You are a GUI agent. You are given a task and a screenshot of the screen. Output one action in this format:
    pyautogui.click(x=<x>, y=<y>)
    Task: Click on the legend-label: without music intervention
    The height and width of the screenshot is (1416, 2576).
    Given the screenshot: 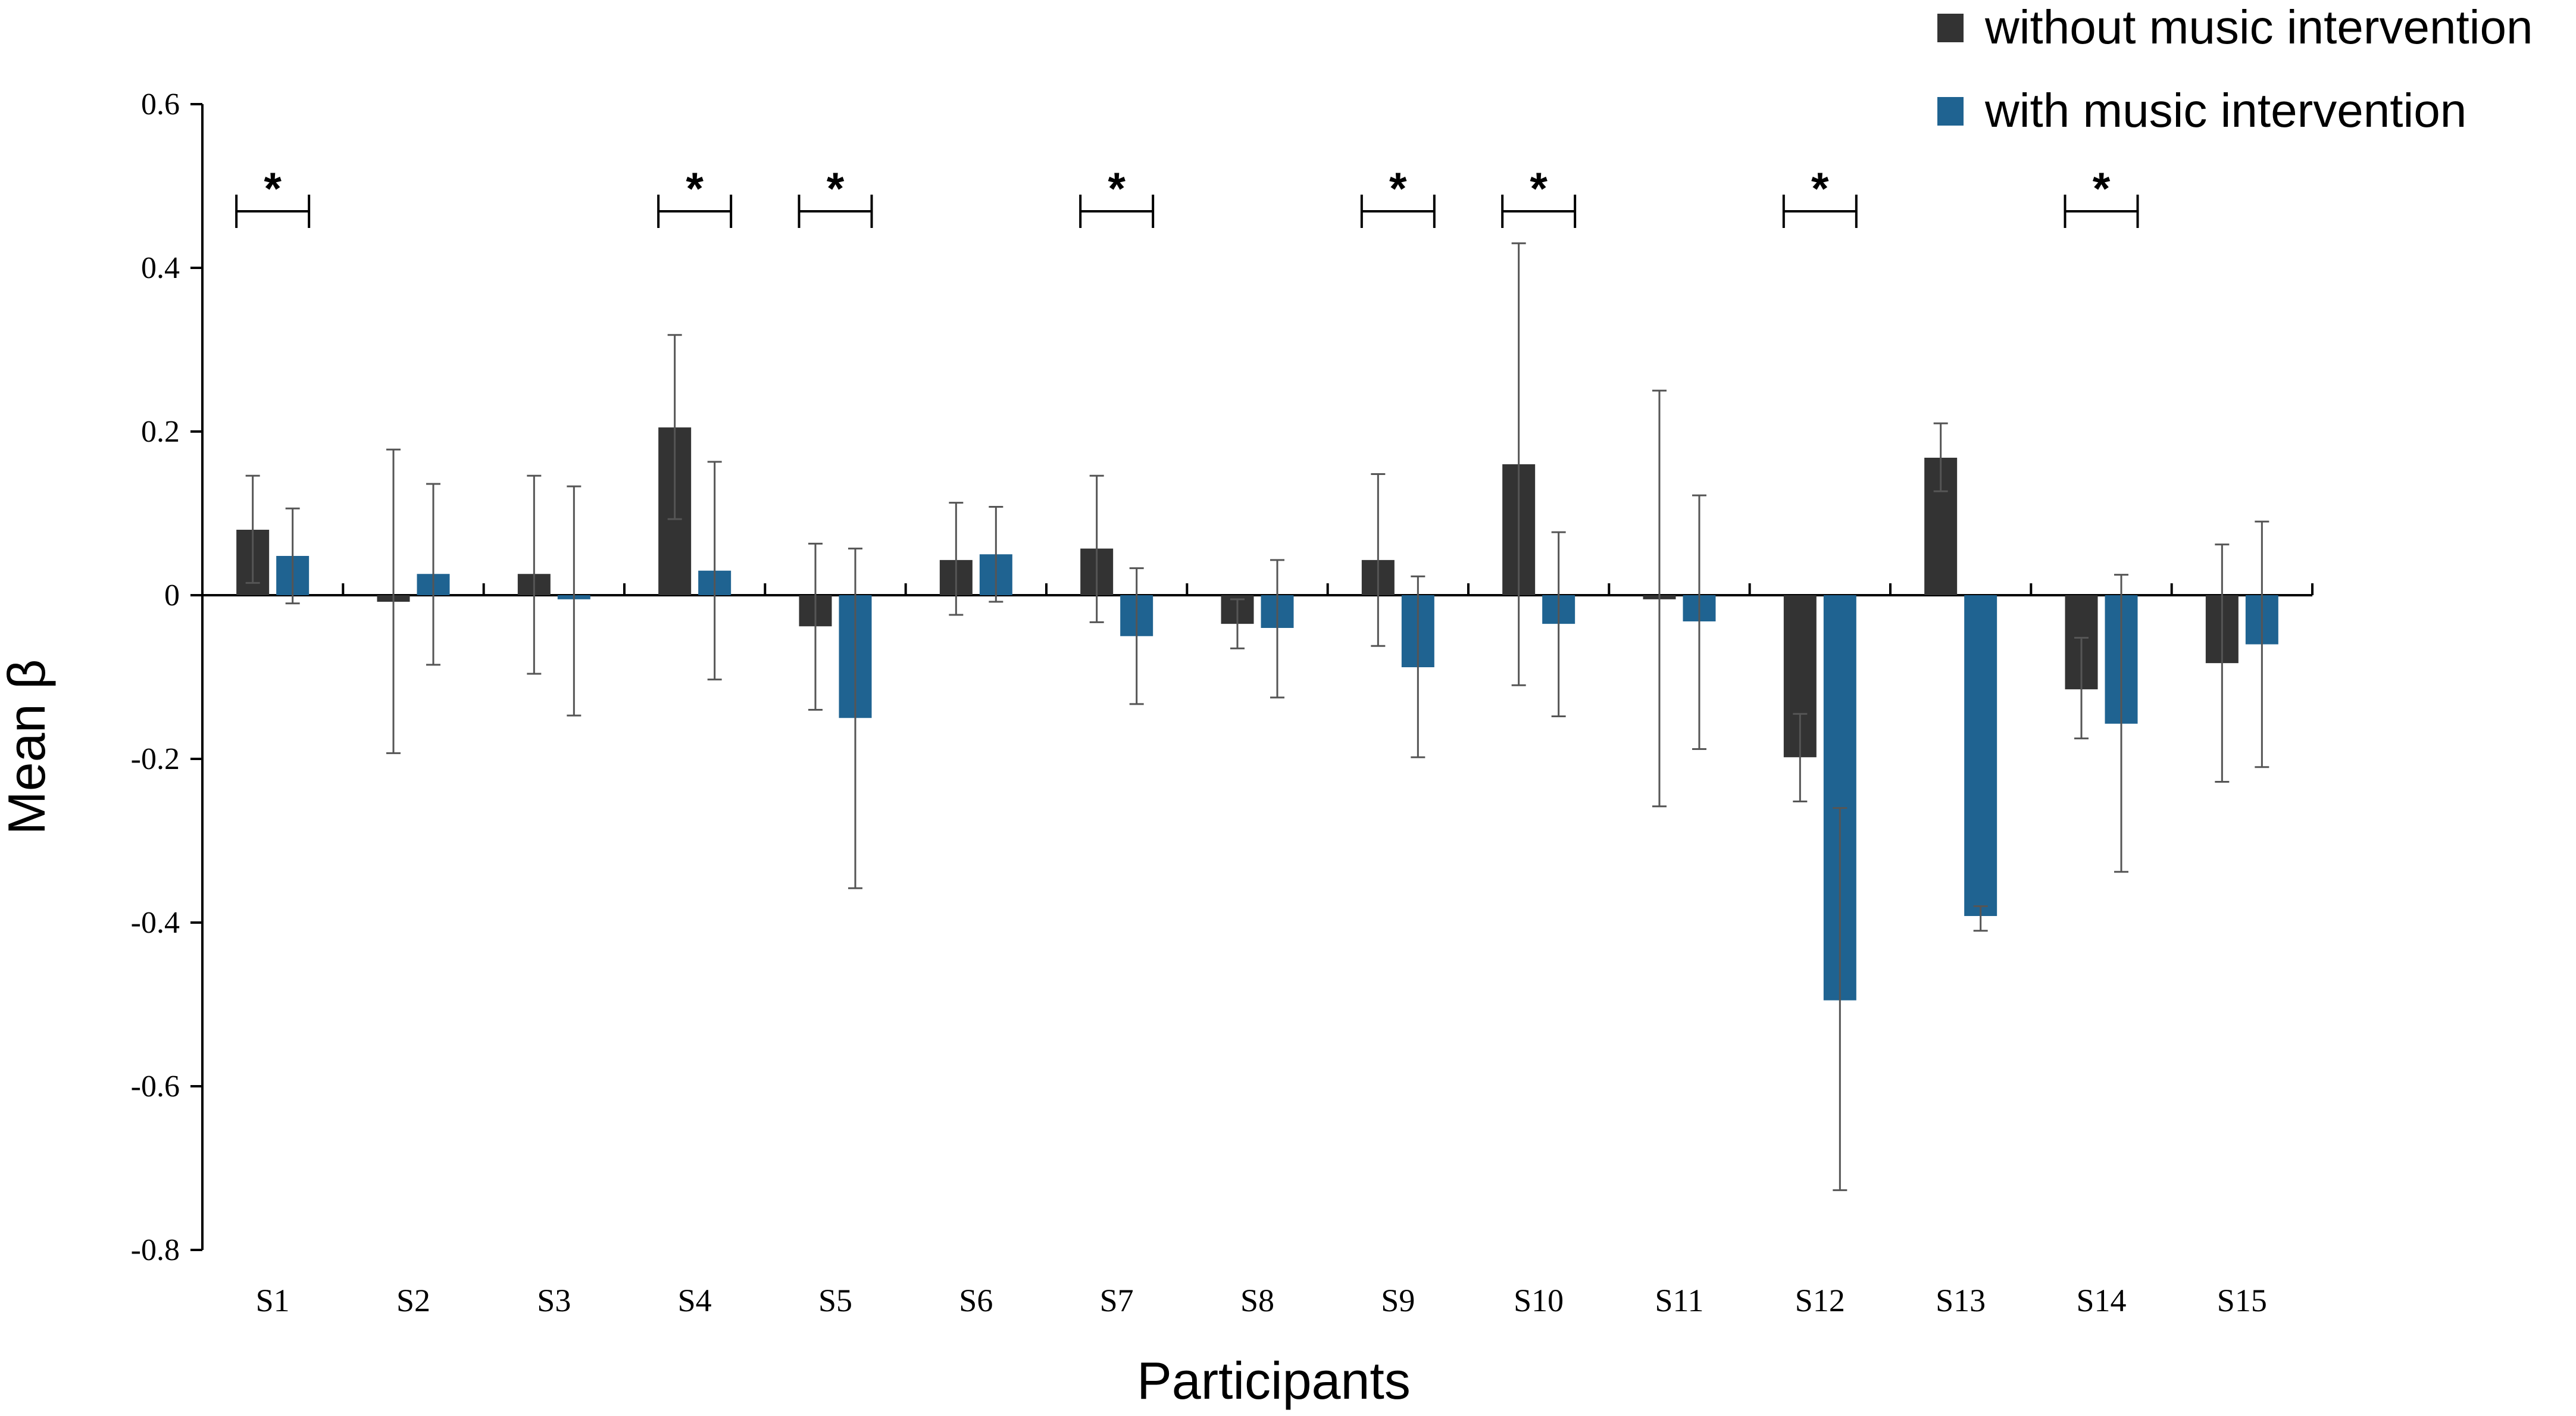 What is the action you would take?
    pyautogui.click(x=2258, y=28)
    